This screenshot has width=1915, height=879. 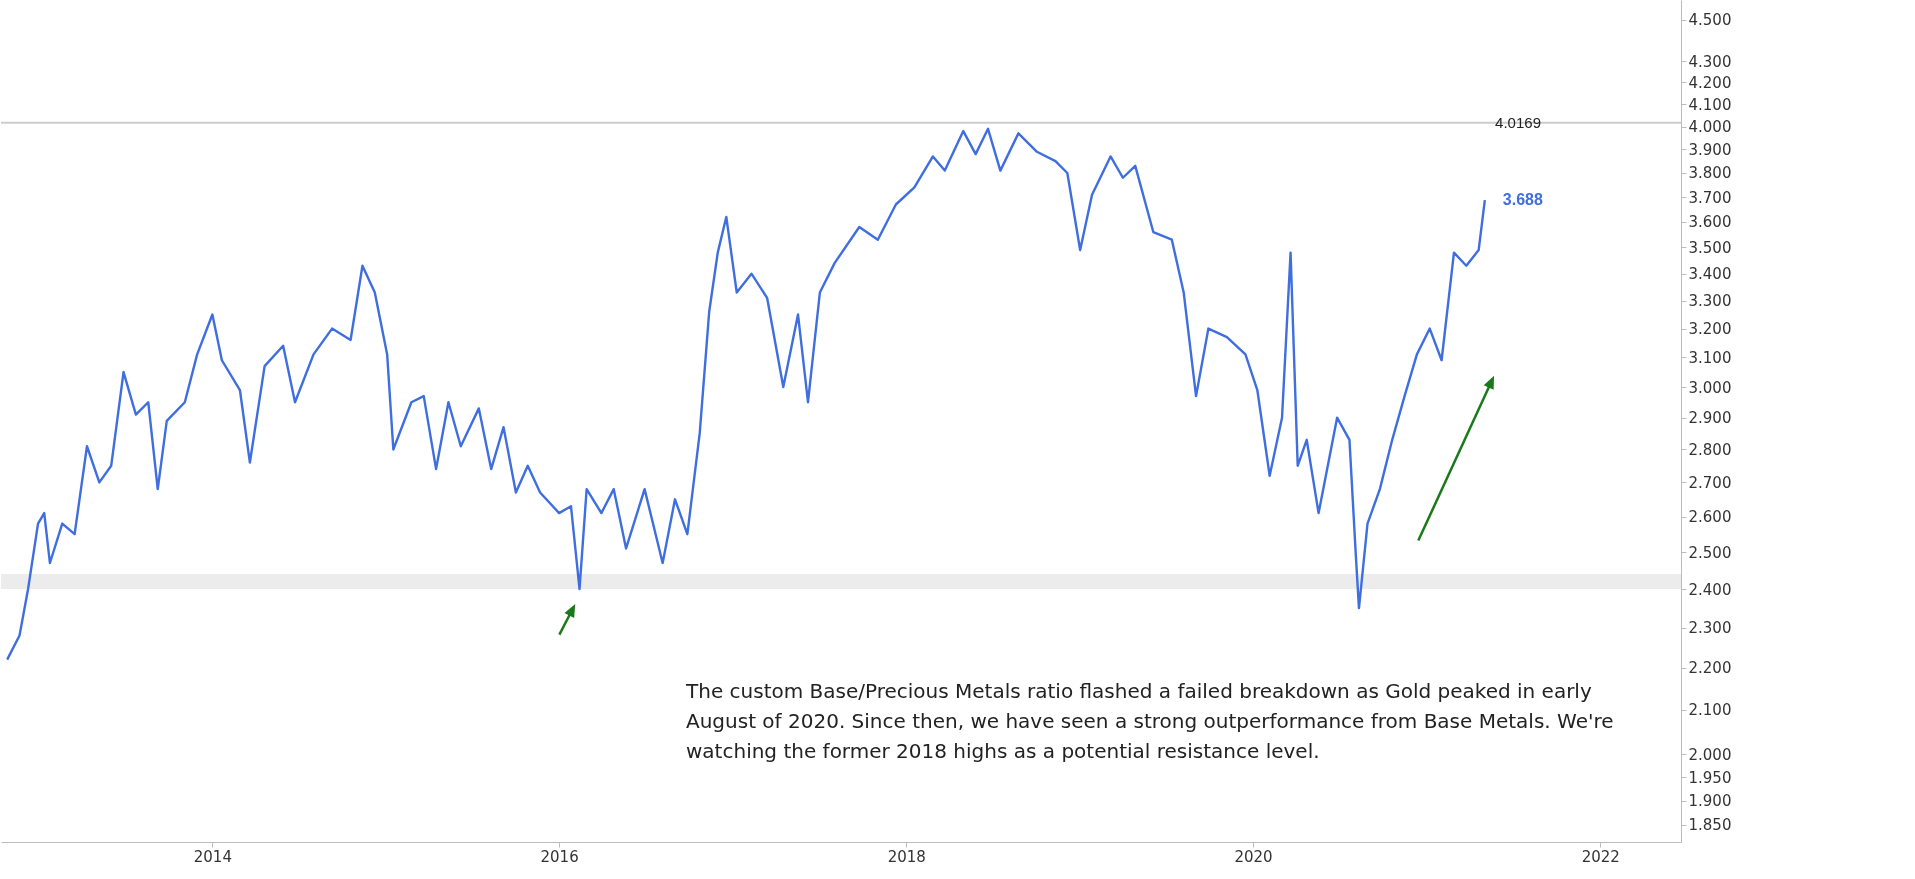 What do you see at coordinates (1710, 418) in the screenshot?
I see `y-tick-label: 2.900` at bounding box center [1710, 418].